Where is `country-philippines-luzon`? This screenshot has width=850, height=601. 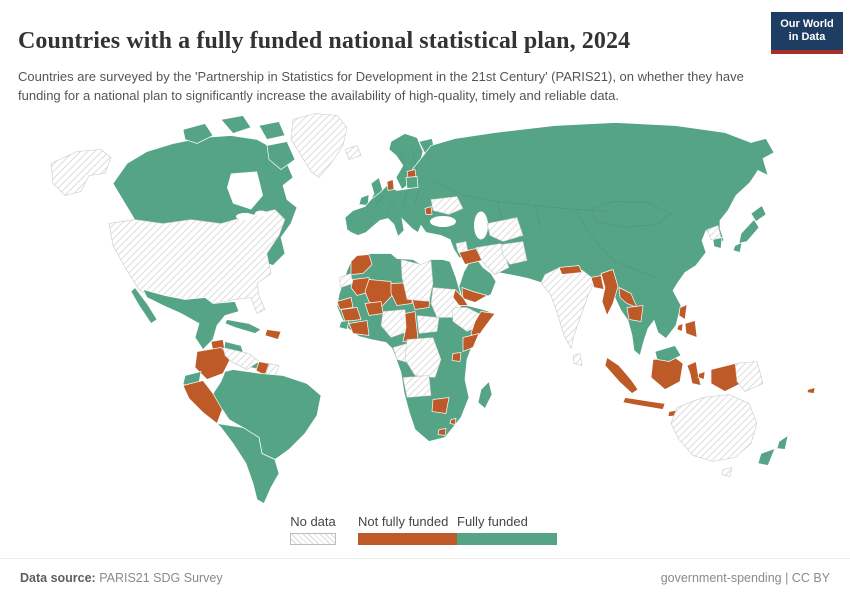 country-philippines-luzon is located at coordinates (683, 312).